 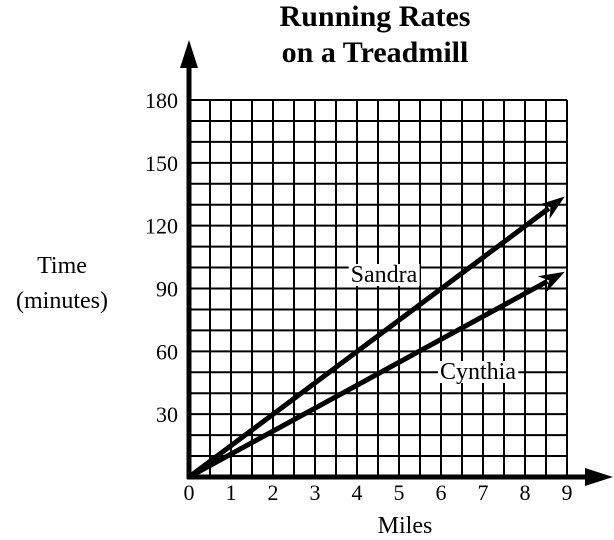 I want to click on y-tick-label: 60, so click(x=167, y=351).